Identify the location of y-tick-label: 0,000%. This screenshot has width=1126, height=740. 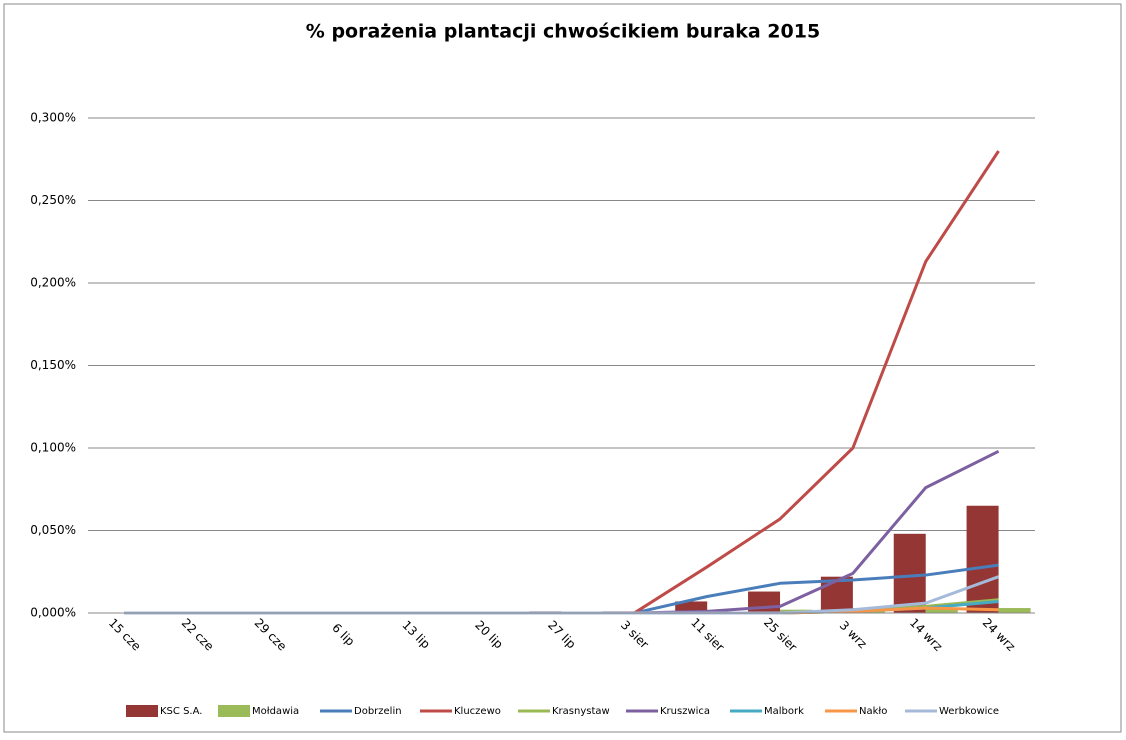
(53, 613).